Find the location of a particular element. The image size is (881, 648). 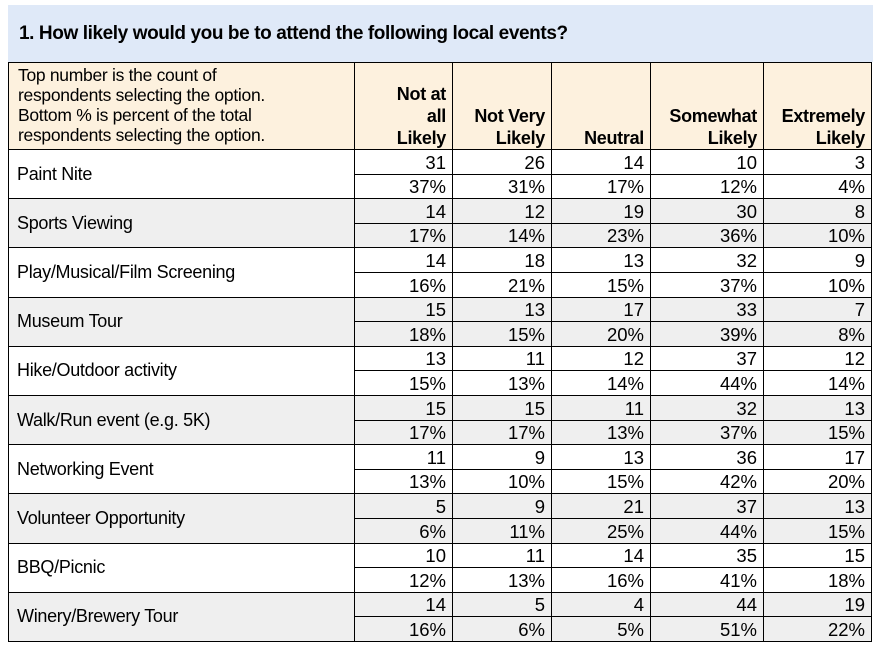

table-row-counts: Volunteer Opportunity 5 9 21 37 13 is located at coordinates (440, 518).